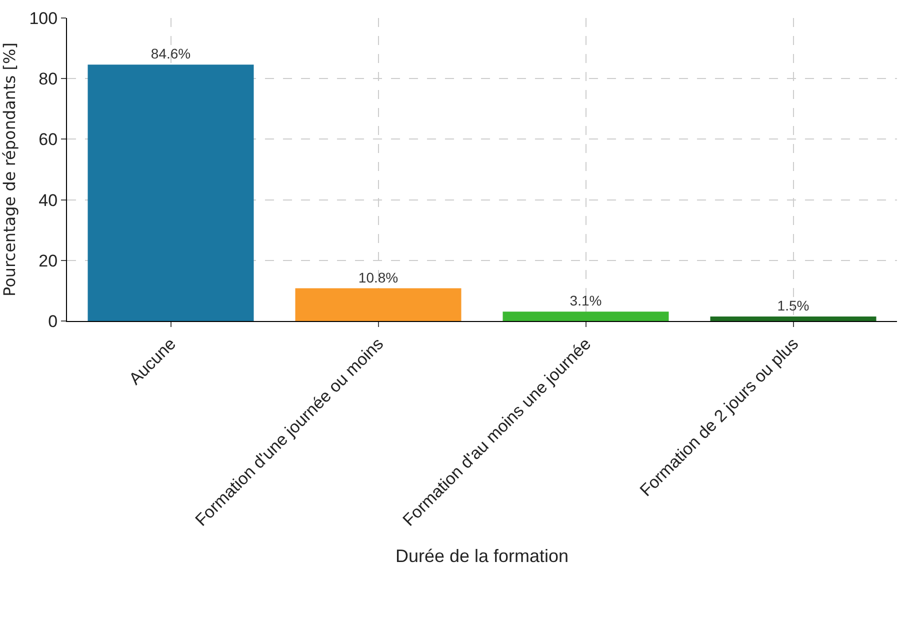 This screenshot has width=898, height=629. I want to click on y-tick-label: 20, so click(48, 260).